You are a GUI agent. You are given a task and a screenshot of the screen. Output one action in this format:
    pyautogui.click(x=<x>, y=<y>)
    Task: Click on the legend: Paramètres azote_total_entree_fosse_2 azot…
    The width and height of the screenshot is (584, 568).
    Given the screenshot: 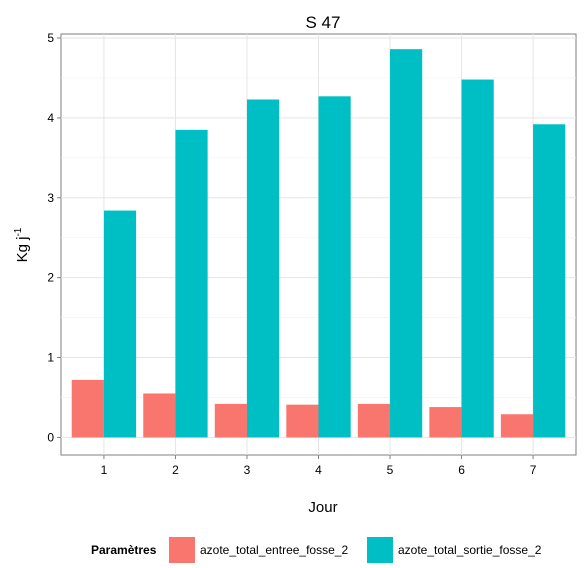 What is the action you would take?
    pyautogui.click(x=316, y=550)
    